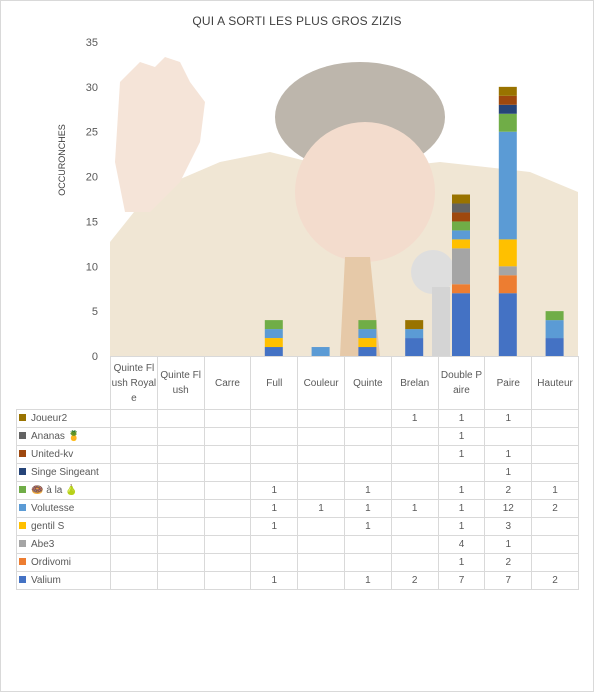  I want to click on data-label: 12, so click(508, 508).